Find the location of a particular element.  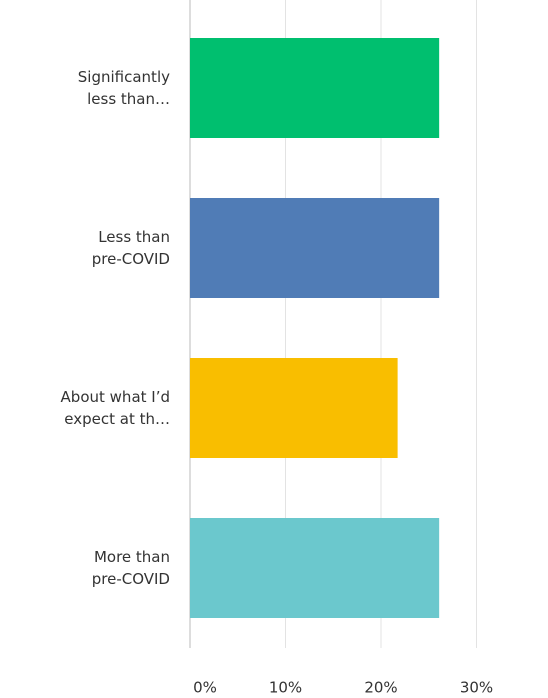

x-tick-label: 30% is located at coordinates (476, 688).